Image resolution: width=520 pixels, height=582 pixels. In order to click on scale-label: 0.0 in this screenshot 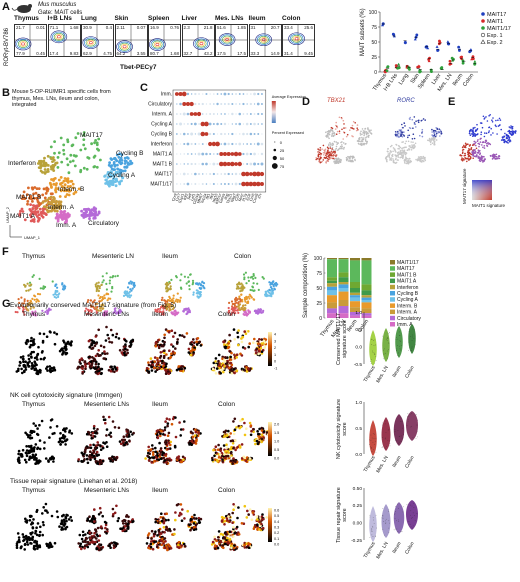, I will do `click(276, 459)`.